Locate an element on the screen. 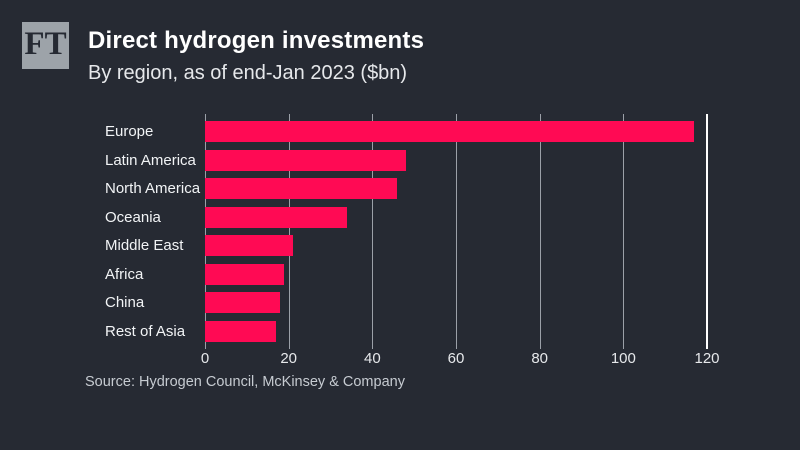  chart-row: China is located at coordinates (400, 303).